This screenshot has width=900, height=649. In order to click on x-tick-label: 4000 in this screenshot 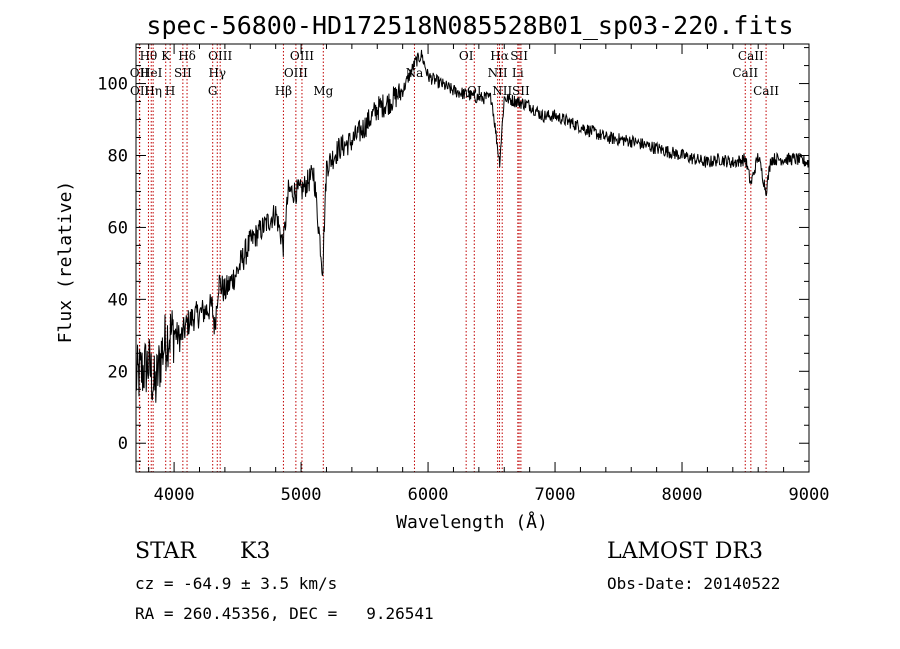, I will do `click(174, 495)`.